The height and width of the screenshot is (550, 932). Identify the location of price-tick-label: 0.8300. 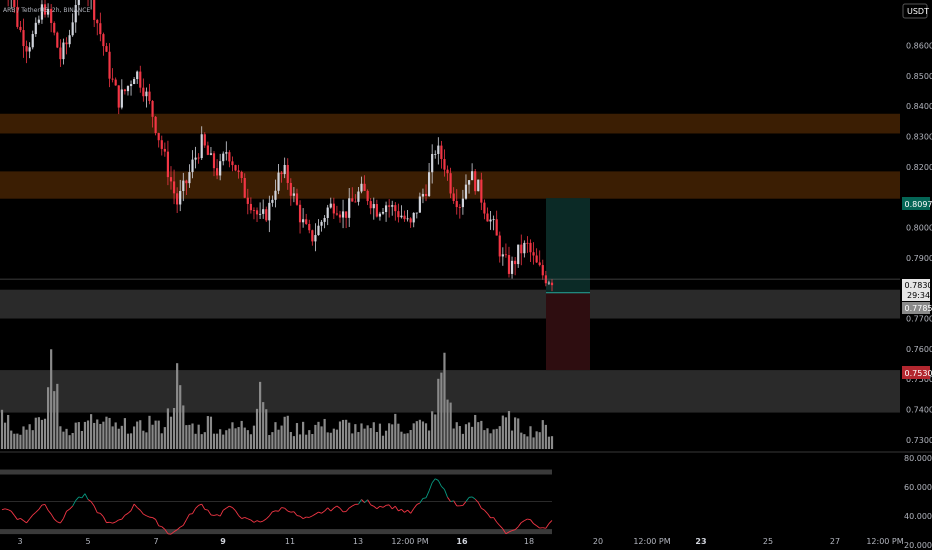
(919, 137).